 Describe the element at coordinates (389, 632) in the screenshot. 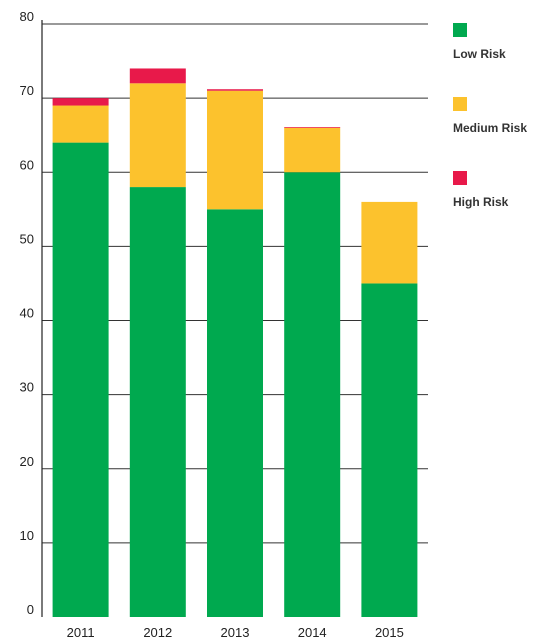

I see `x-tick-label-2015: 2015` at that location.